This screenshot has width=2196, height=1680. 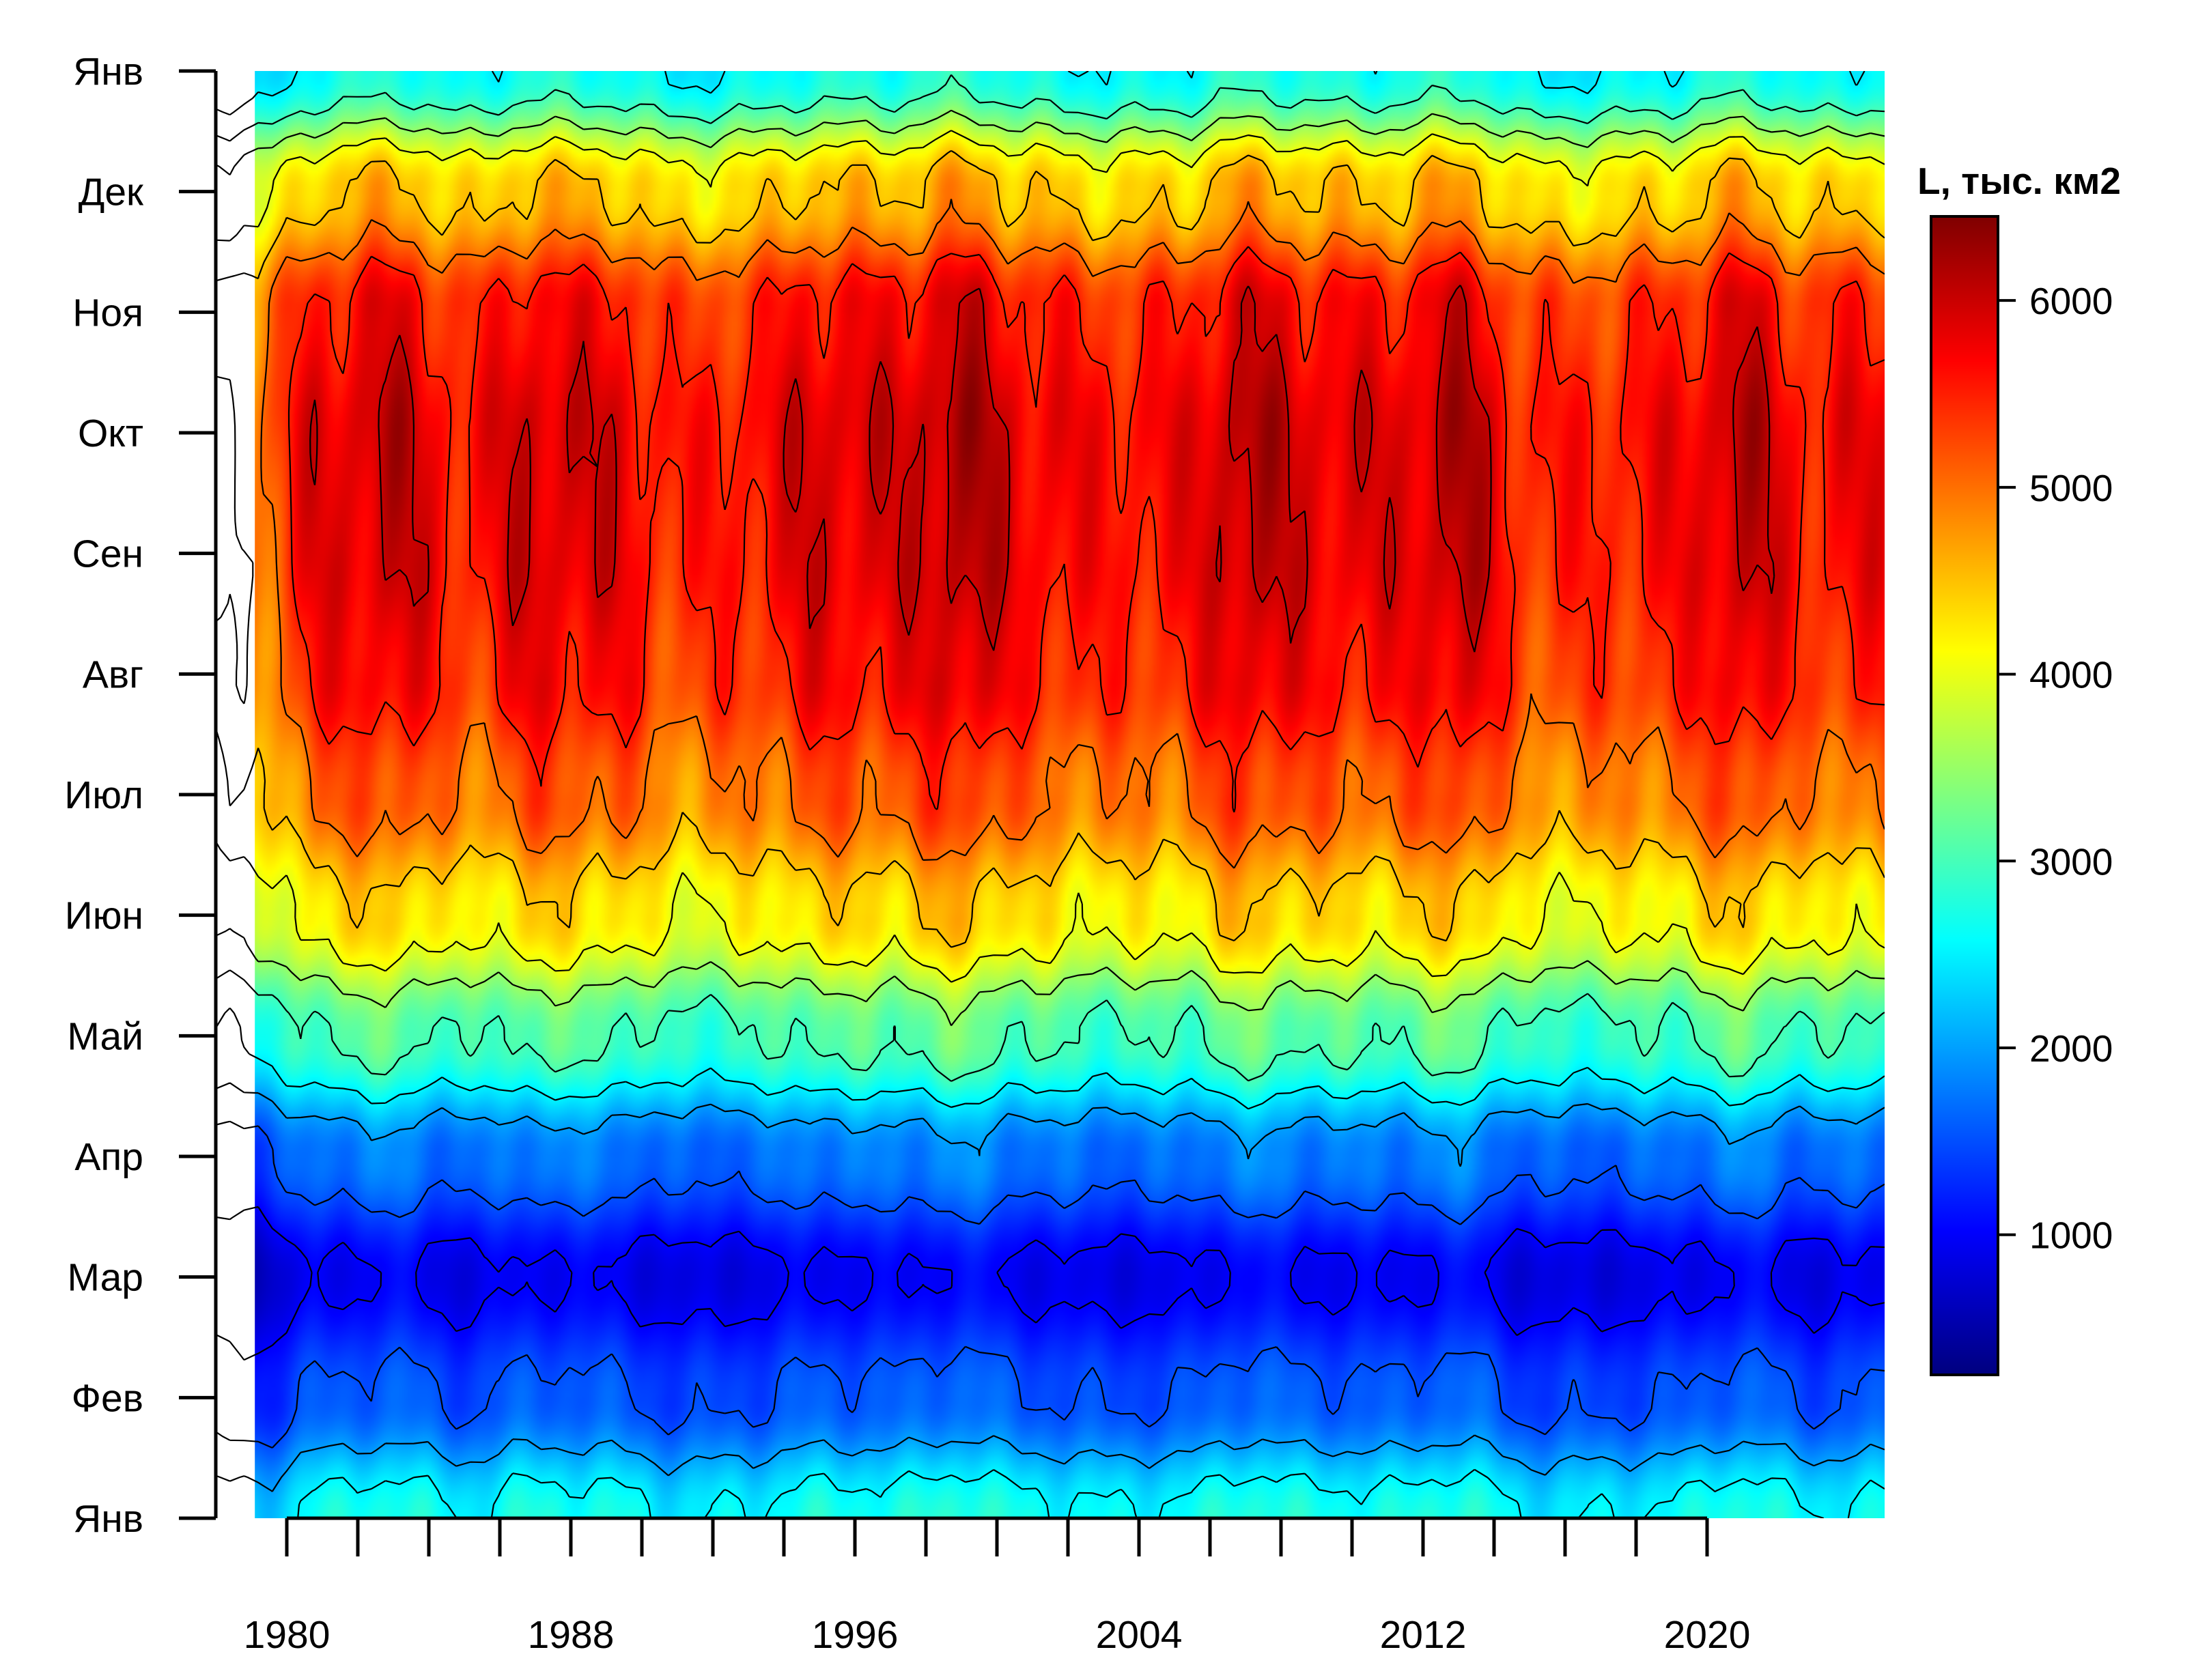 I want to click on colorbar-gradient, so click(x=1965, y=795).